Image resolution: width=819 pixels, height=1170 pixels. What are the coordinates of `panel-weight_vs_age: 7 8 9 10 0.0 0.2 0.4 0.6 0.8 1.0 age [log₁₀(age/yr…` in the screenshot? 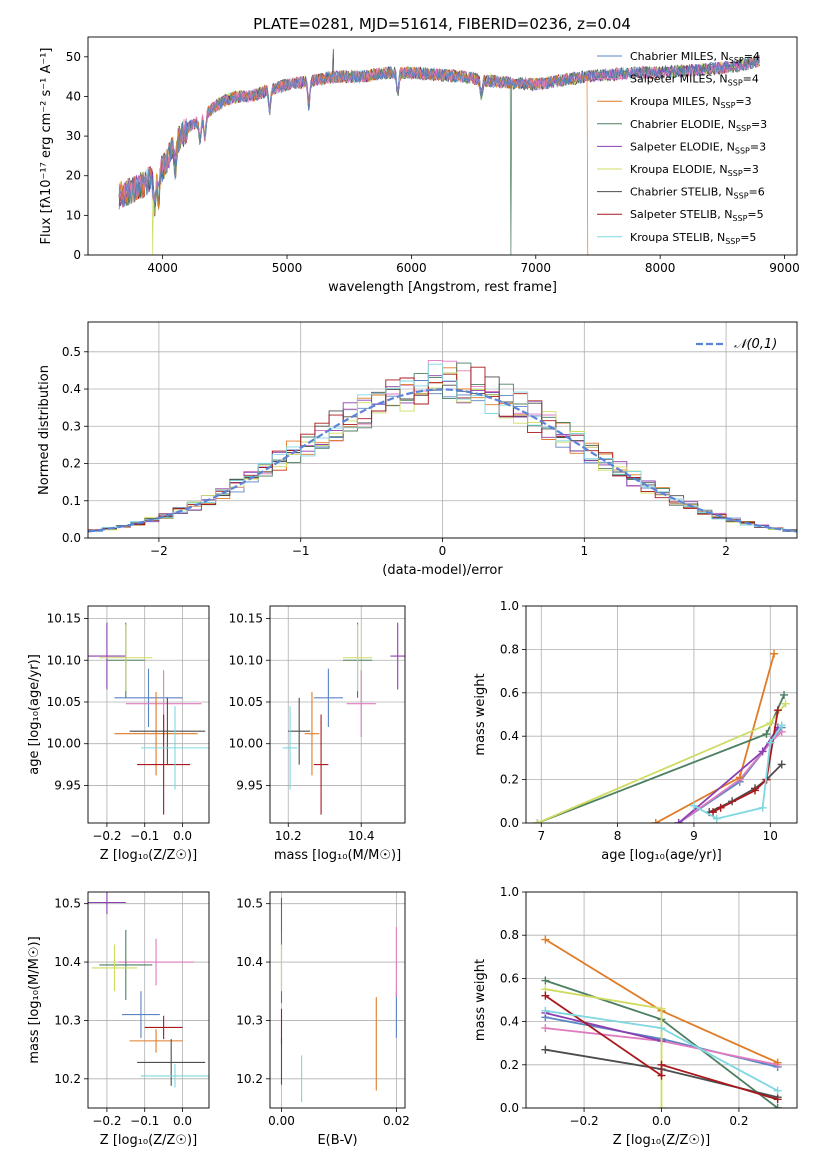 It's located at (635, 731).